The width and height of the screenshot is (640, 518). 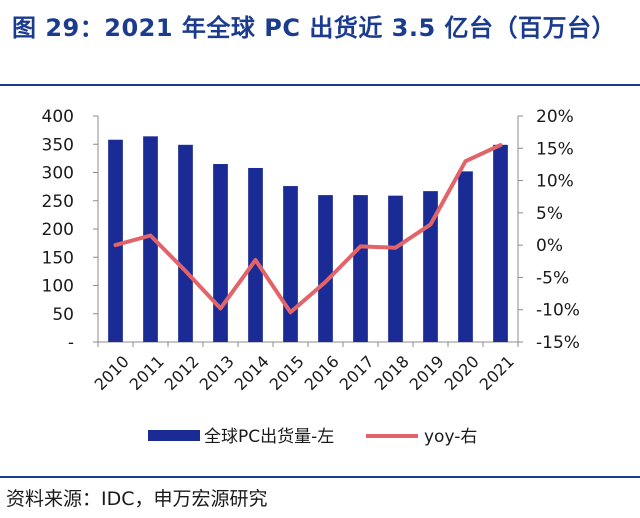 What do you see at coordinates (357, 373) in the screenshot?
I see `x-tick-label: 2017` at bounding box center [357, 373].